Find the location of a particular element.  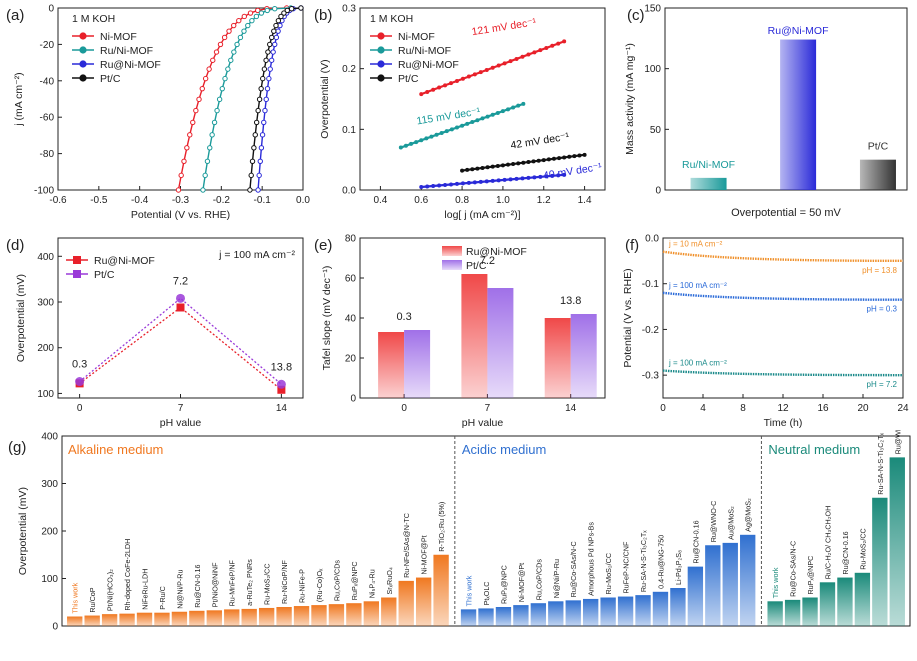

panel-g-bar-label: P-Ru/C is located at coordinates (162, 598).